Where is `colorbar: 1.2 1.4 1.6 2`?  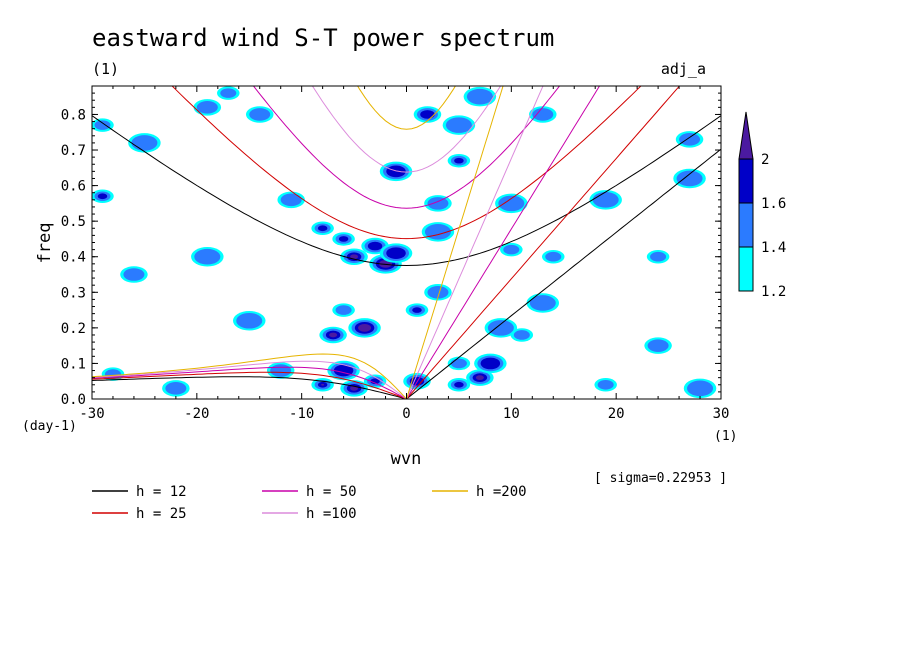 colorbar: 1.2 1.4 1.6 2 is located at coordinates (762, 205).